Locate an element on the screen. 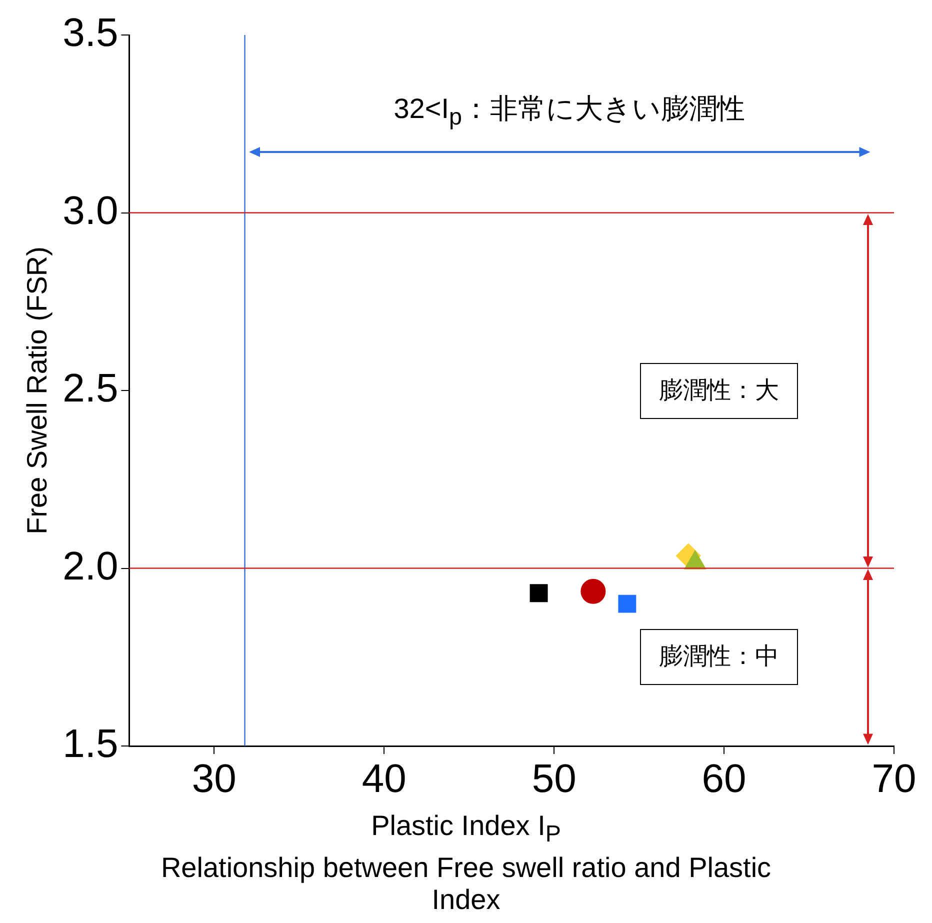 The image size is (932, 923). annotation: 膨潤性：大 is located at coordinates (719, 390).